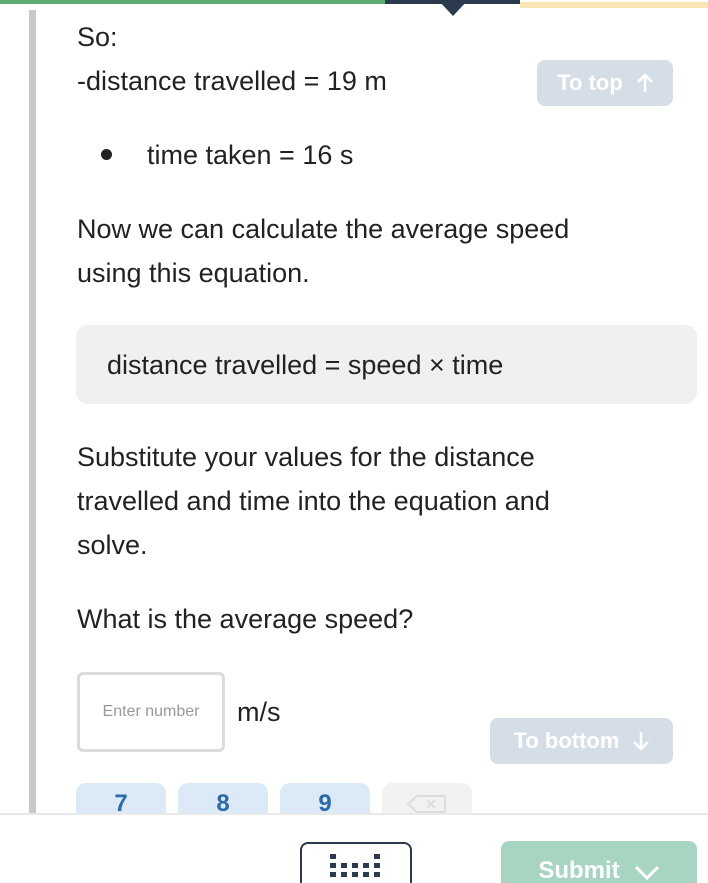 The height and width of the screenshot is (883, 708). Describe the element at coordinates (646, 873) in the screenshot. I see `chevron-down` at that location.